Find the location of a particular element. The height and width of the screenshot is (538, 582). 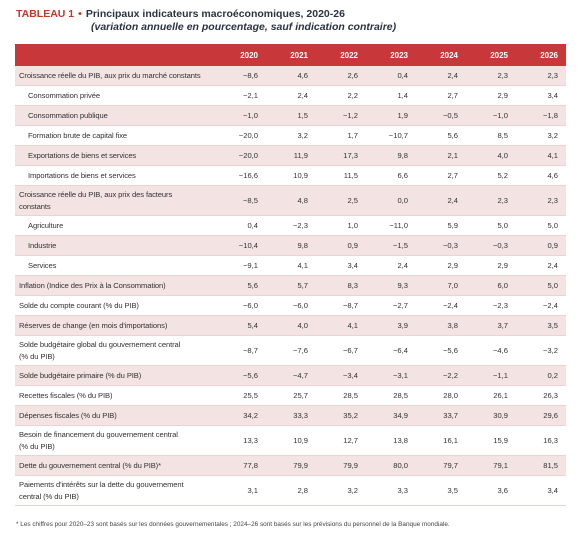

cell-value: 10,9 is located at coordinates (291, 175).